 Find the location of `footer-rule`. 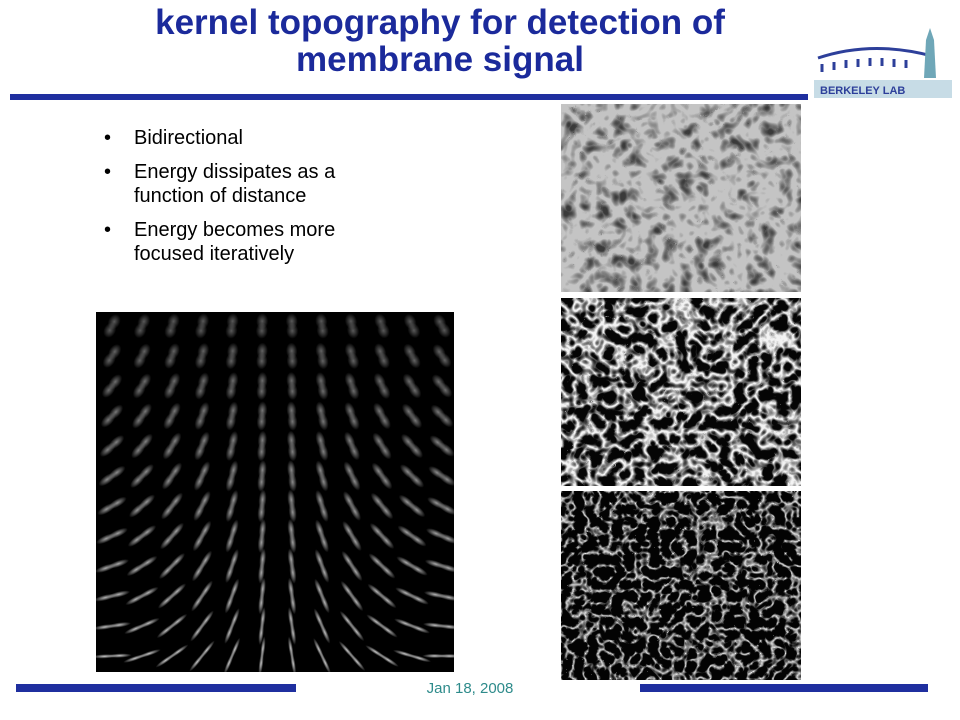

footer-rule is located at coordinates (156, 688).